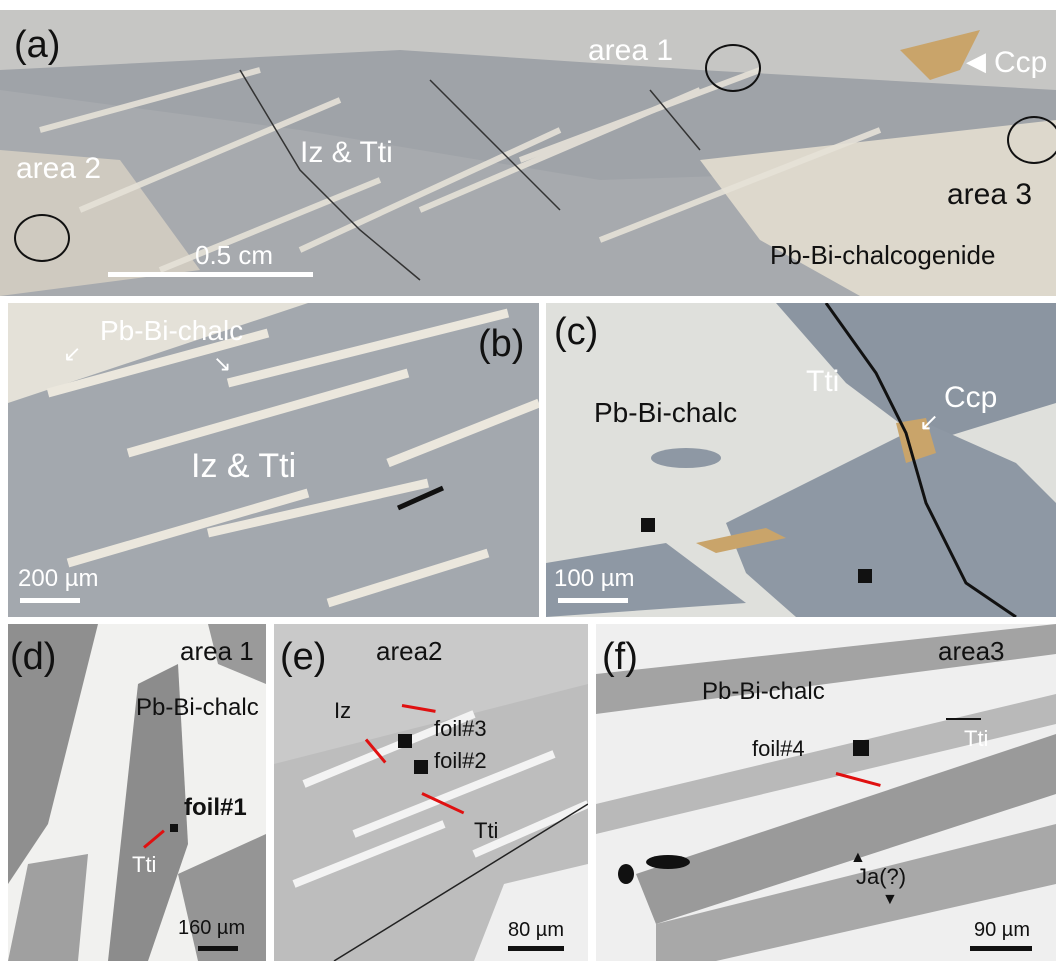 This screenshot has height=964, width=1056. I want to click on panel-f-ja-arrow-up-icon: ▲, so click(858, 857).